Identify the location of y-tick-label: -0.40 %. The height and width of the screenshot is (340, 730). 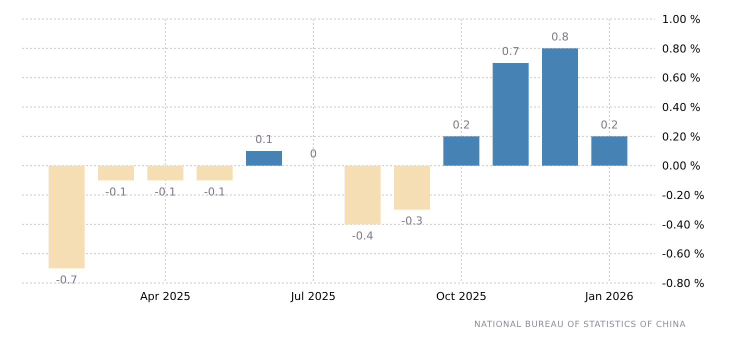
(683, 225).